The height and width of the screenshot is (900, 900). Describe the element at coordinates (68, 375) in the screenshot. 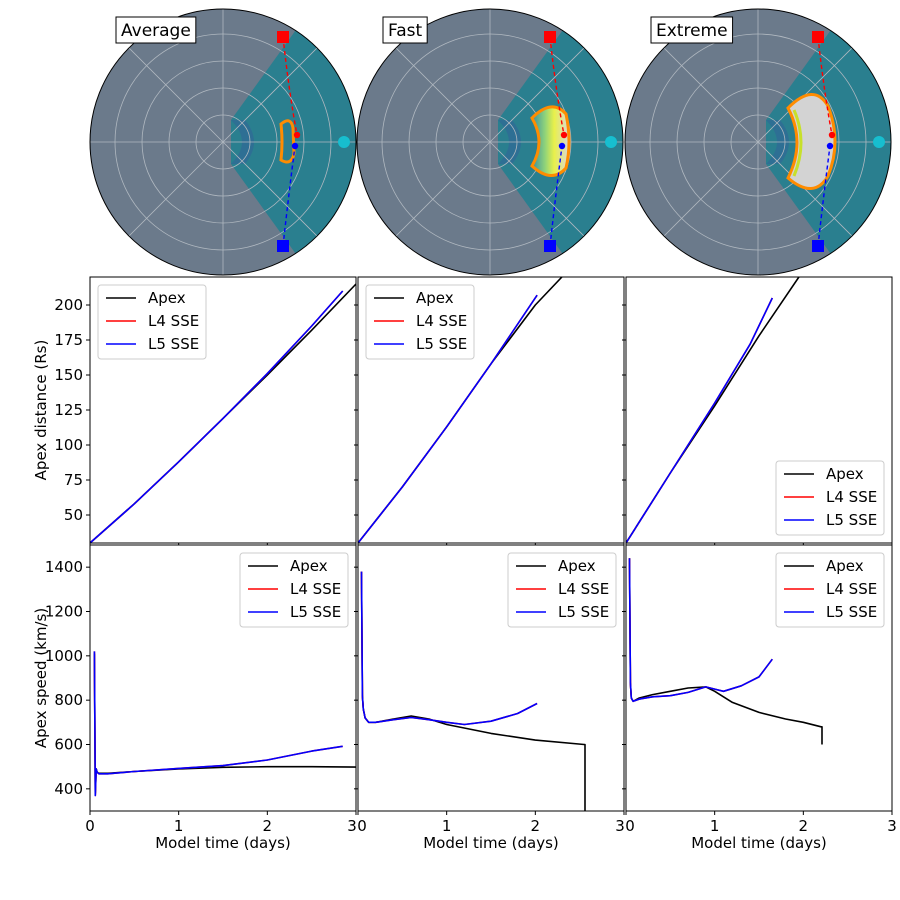

I see `y-tick-label: 150` at that location.